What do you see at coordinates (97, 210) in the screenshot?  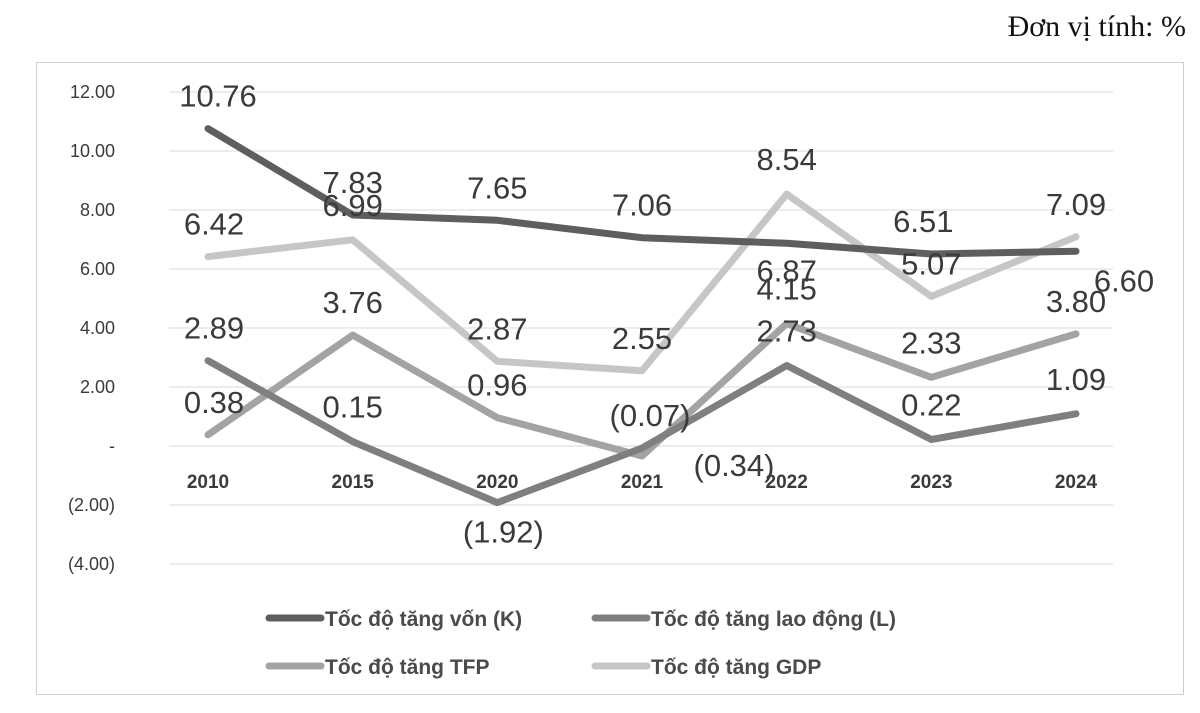 I see `y-tick-label: 8.00` at bounding box center [97, 210].